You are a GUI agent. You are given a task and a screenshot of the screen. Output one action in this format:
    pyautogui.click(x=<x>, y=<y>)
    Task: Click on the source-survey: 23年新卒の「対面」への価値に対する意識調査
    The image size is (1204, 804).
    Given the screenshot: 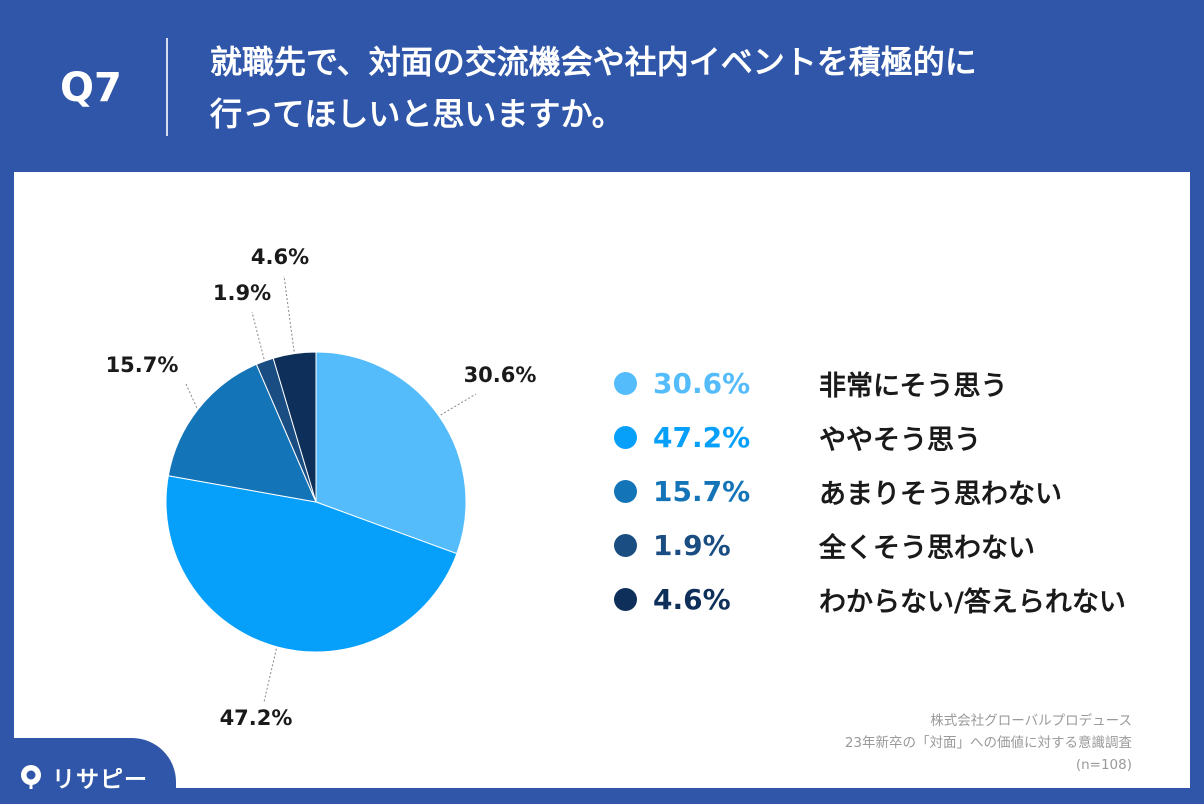 What is the action you would take?
    pyautogui.click(x=988, y=743)
    